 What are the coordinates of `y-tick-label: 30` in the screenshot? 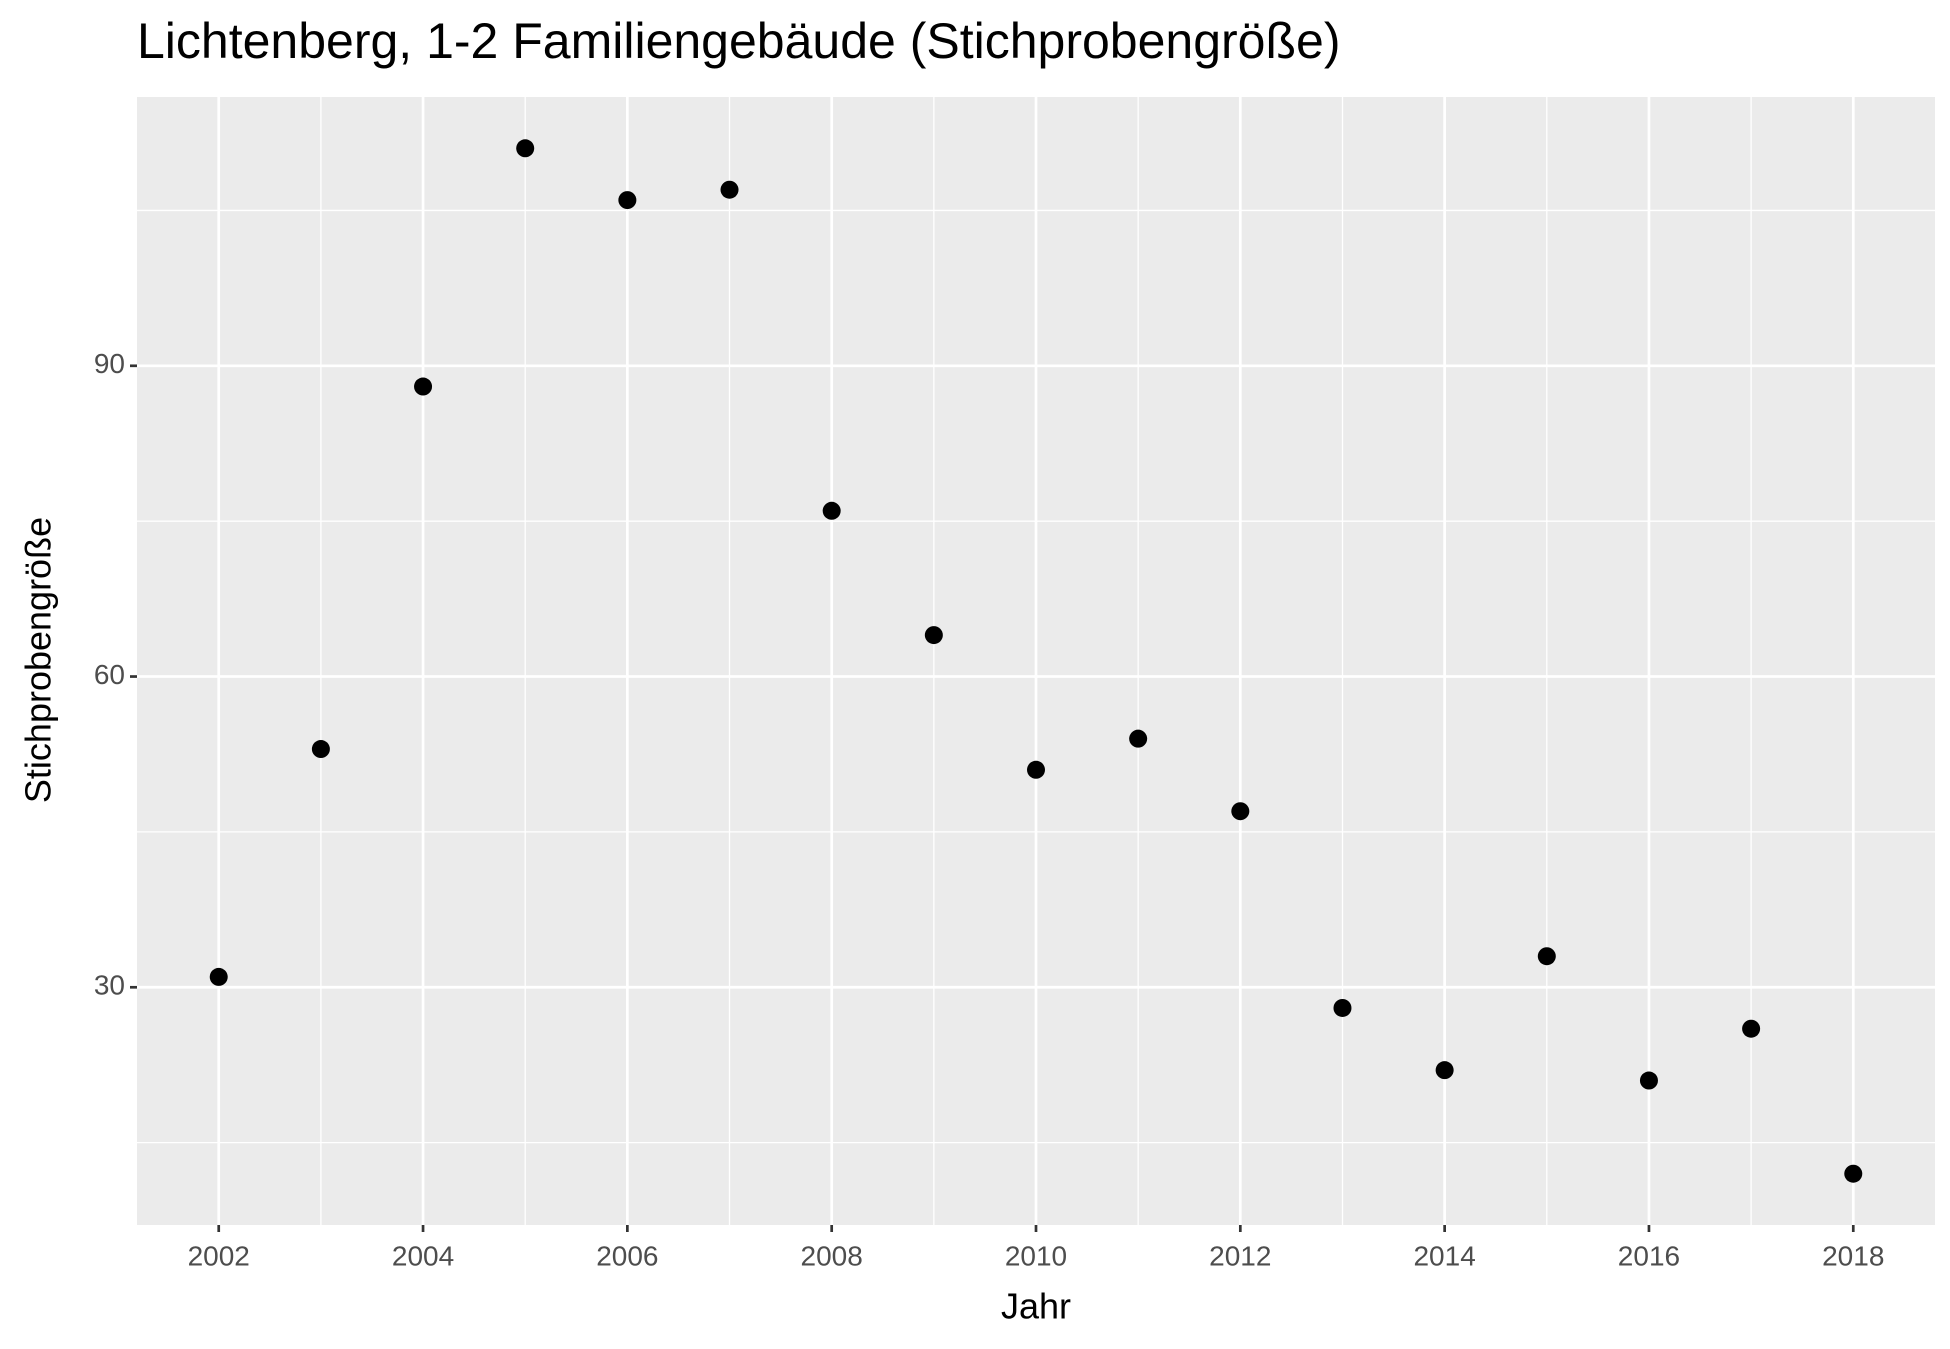 It's located at (109, 985).